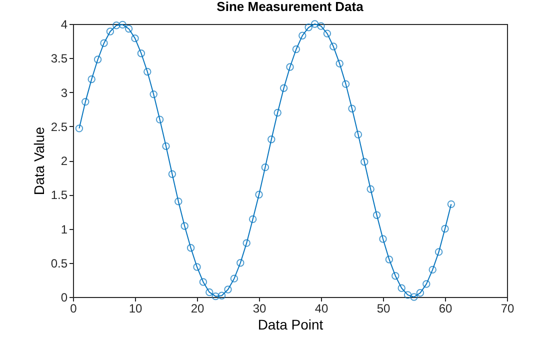 The height and width of the screenshot is (337, 560). Describe the element at coordinates (59, 263) in the screenshot. I see `y-tick-label: 0.5` at that location.